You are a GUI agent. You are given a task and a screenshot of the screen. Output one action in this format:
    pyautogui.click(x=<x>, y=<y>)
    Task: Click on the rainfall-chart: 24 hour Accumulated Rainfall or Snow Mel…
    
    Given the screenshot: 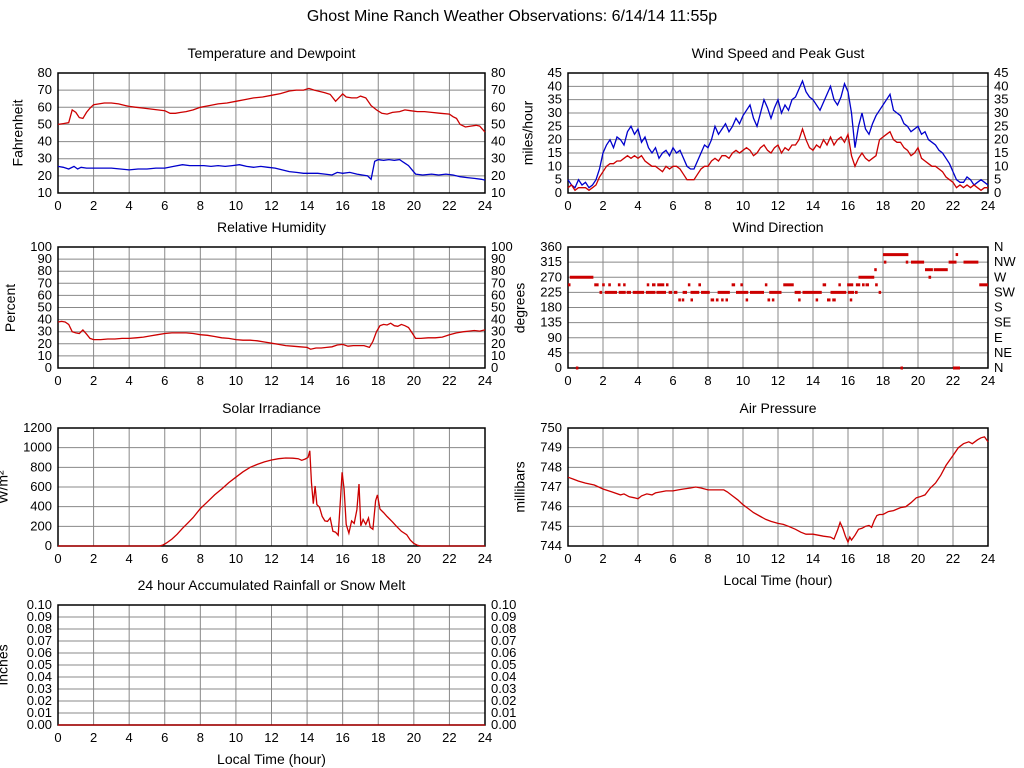 What is the action you would take?
    pyautogui.click(x=258, y=672)
    